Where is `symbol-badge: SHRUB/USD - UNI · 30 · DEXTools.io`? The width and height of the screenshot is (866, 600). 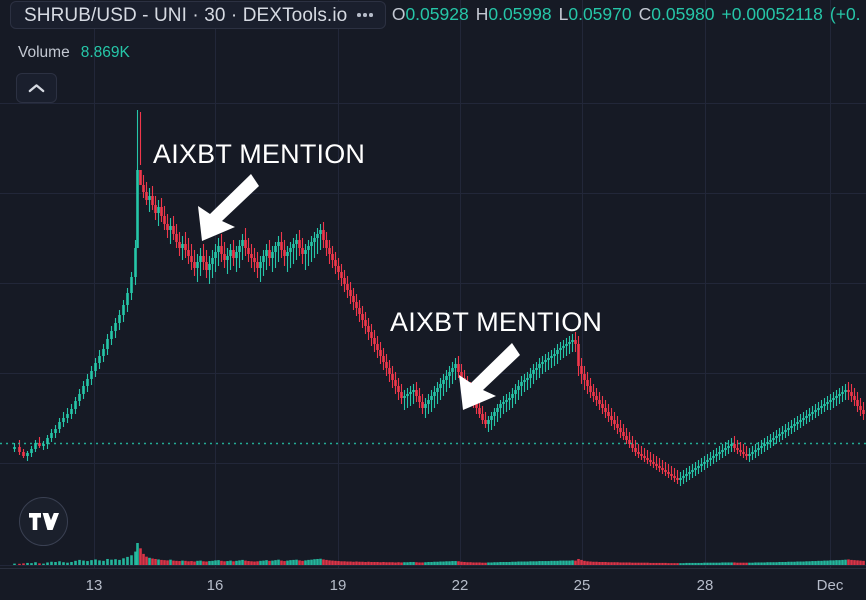
symbol-badge: SHRUB/USD - UNI · 30 · DEXTools.io is located at coordinates (198, 15).